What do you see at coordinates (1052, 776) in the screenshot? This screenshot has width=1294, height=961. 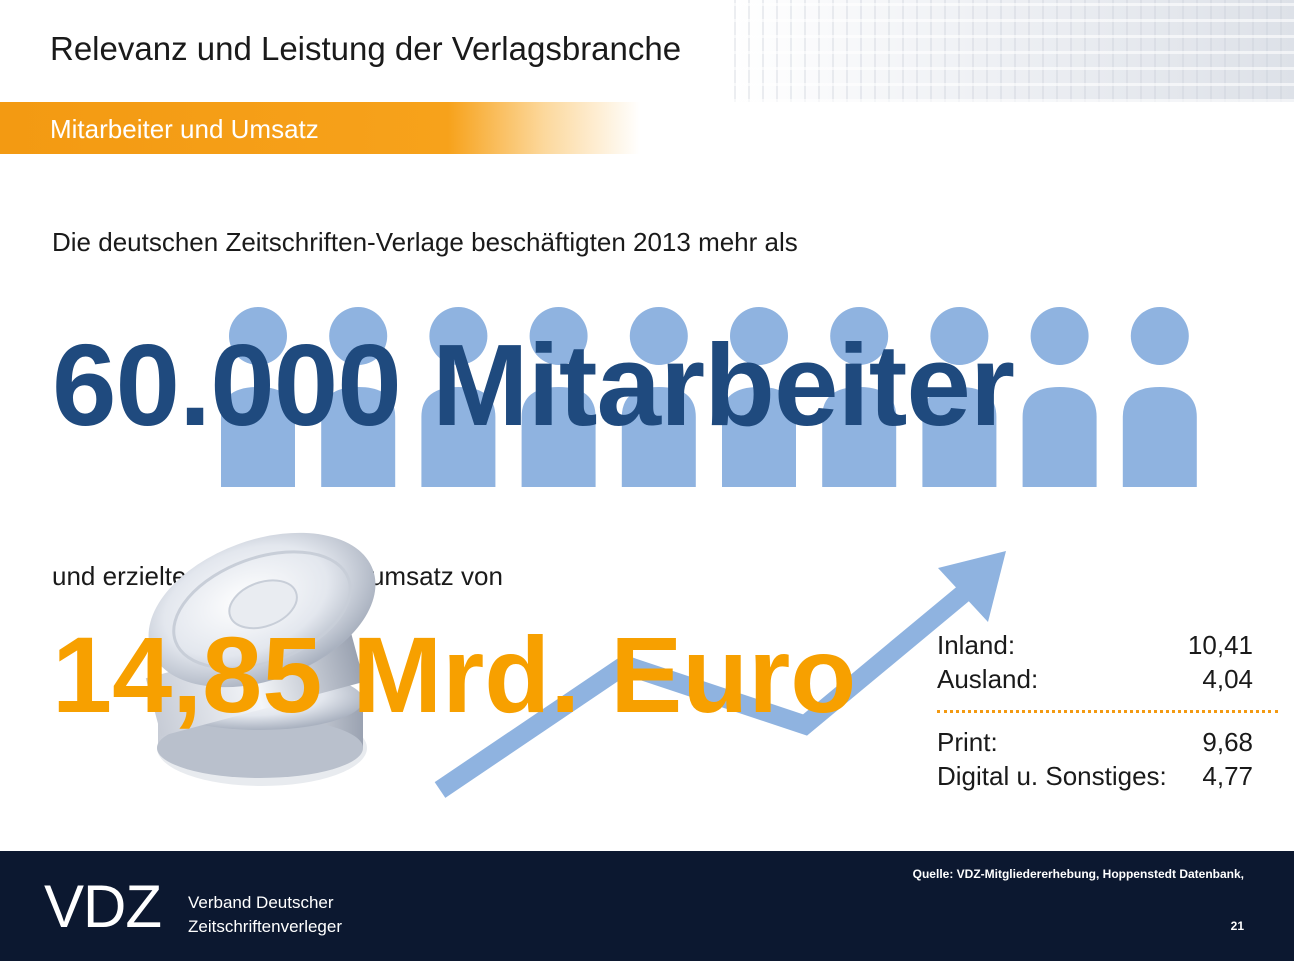 I see `breakdown-label: Digital u. Sonstiges:` at bounding box center [1052, 776].